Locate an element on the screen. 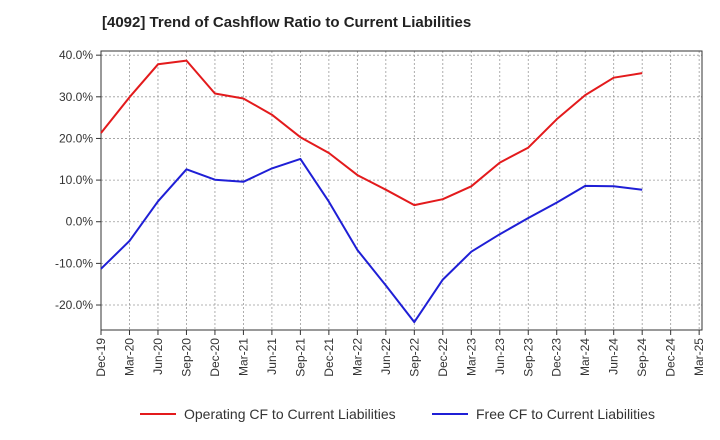 This screenshot has width=720, height=440. y-tick-label: 30.0% is located at coordinates (76, 97).